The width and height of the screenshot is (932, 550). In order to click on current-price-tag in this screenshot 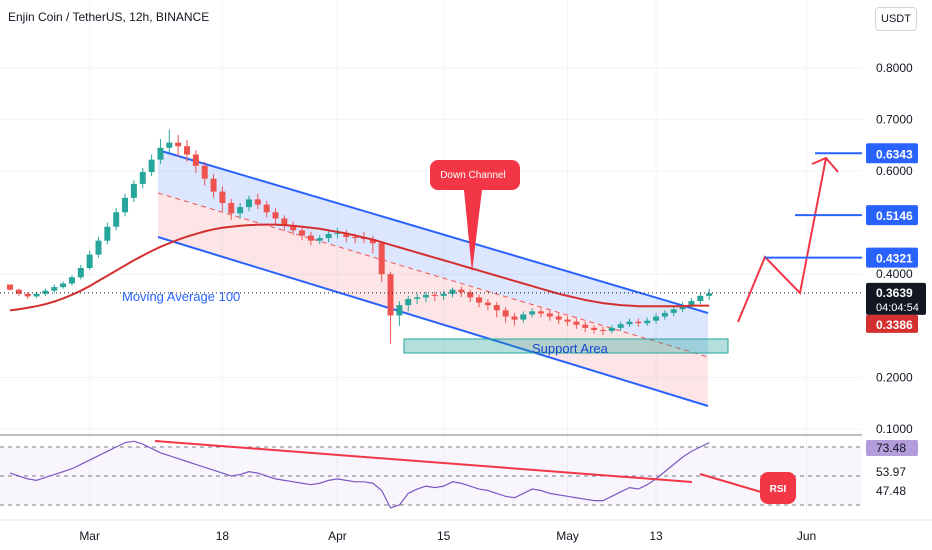, I will do `click(896, 298)`.